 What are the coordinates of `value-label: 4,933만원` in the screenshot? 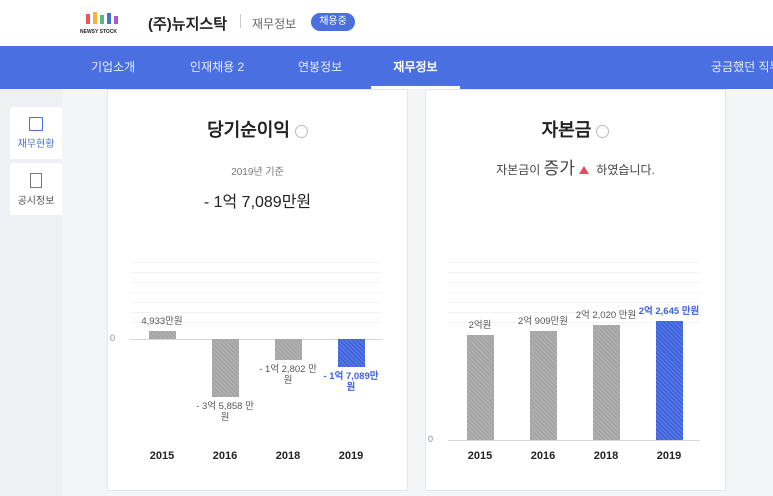 It's located at (162, 321).